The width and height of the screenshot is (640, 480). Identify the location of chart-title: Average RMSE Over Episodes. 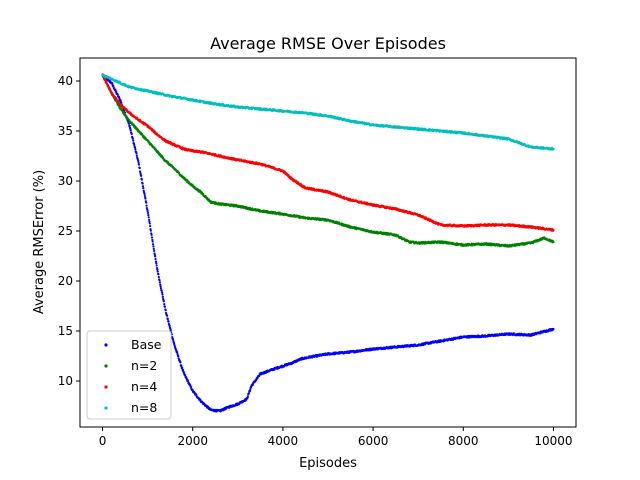
(328, 43).